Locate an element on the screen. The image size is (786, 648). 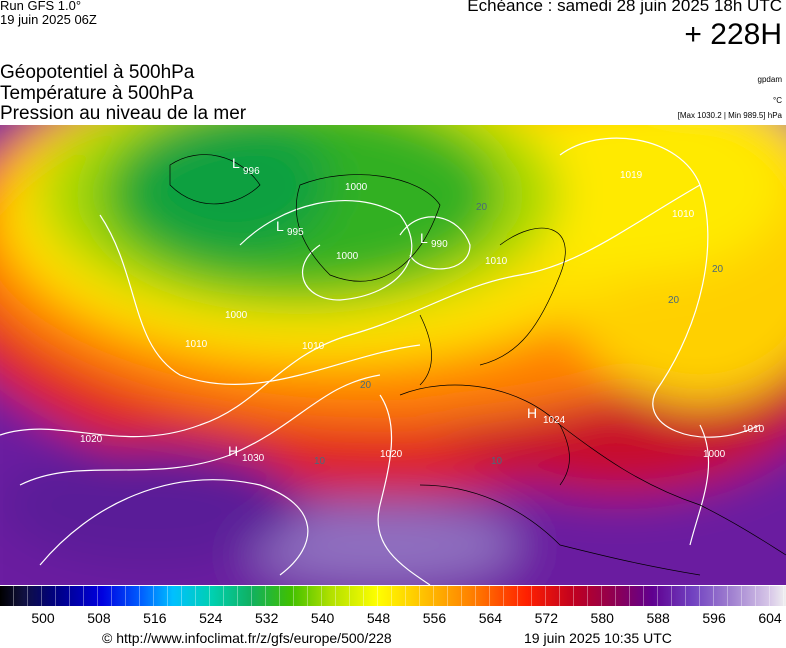
field: Température à 500hPa is located at coordinates (97, 93).